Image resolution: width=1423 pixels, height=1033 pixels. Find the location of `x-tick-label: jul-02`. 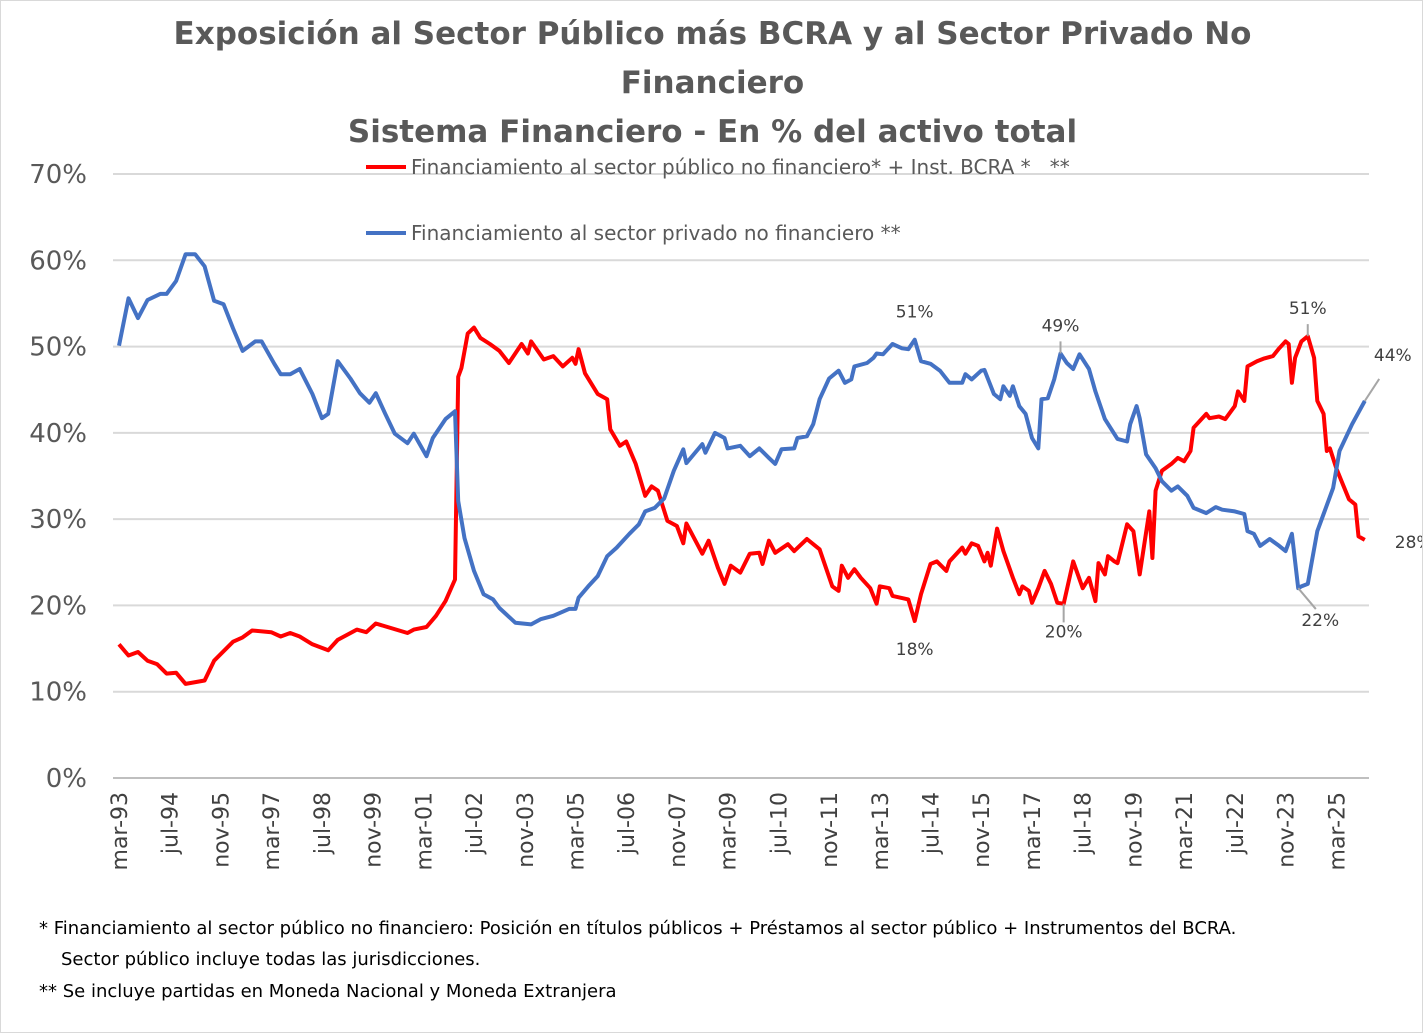

x-tick-label: jul-02 is located at coordinates (475, 823).